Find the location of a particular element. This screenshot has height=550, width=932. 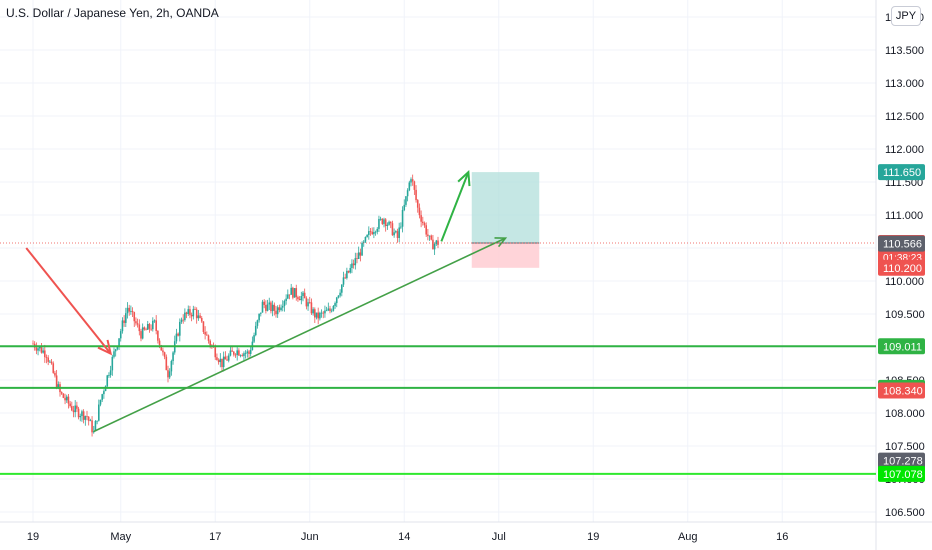

price-badge-label: 111.650 is located at coordinates (902, 173).